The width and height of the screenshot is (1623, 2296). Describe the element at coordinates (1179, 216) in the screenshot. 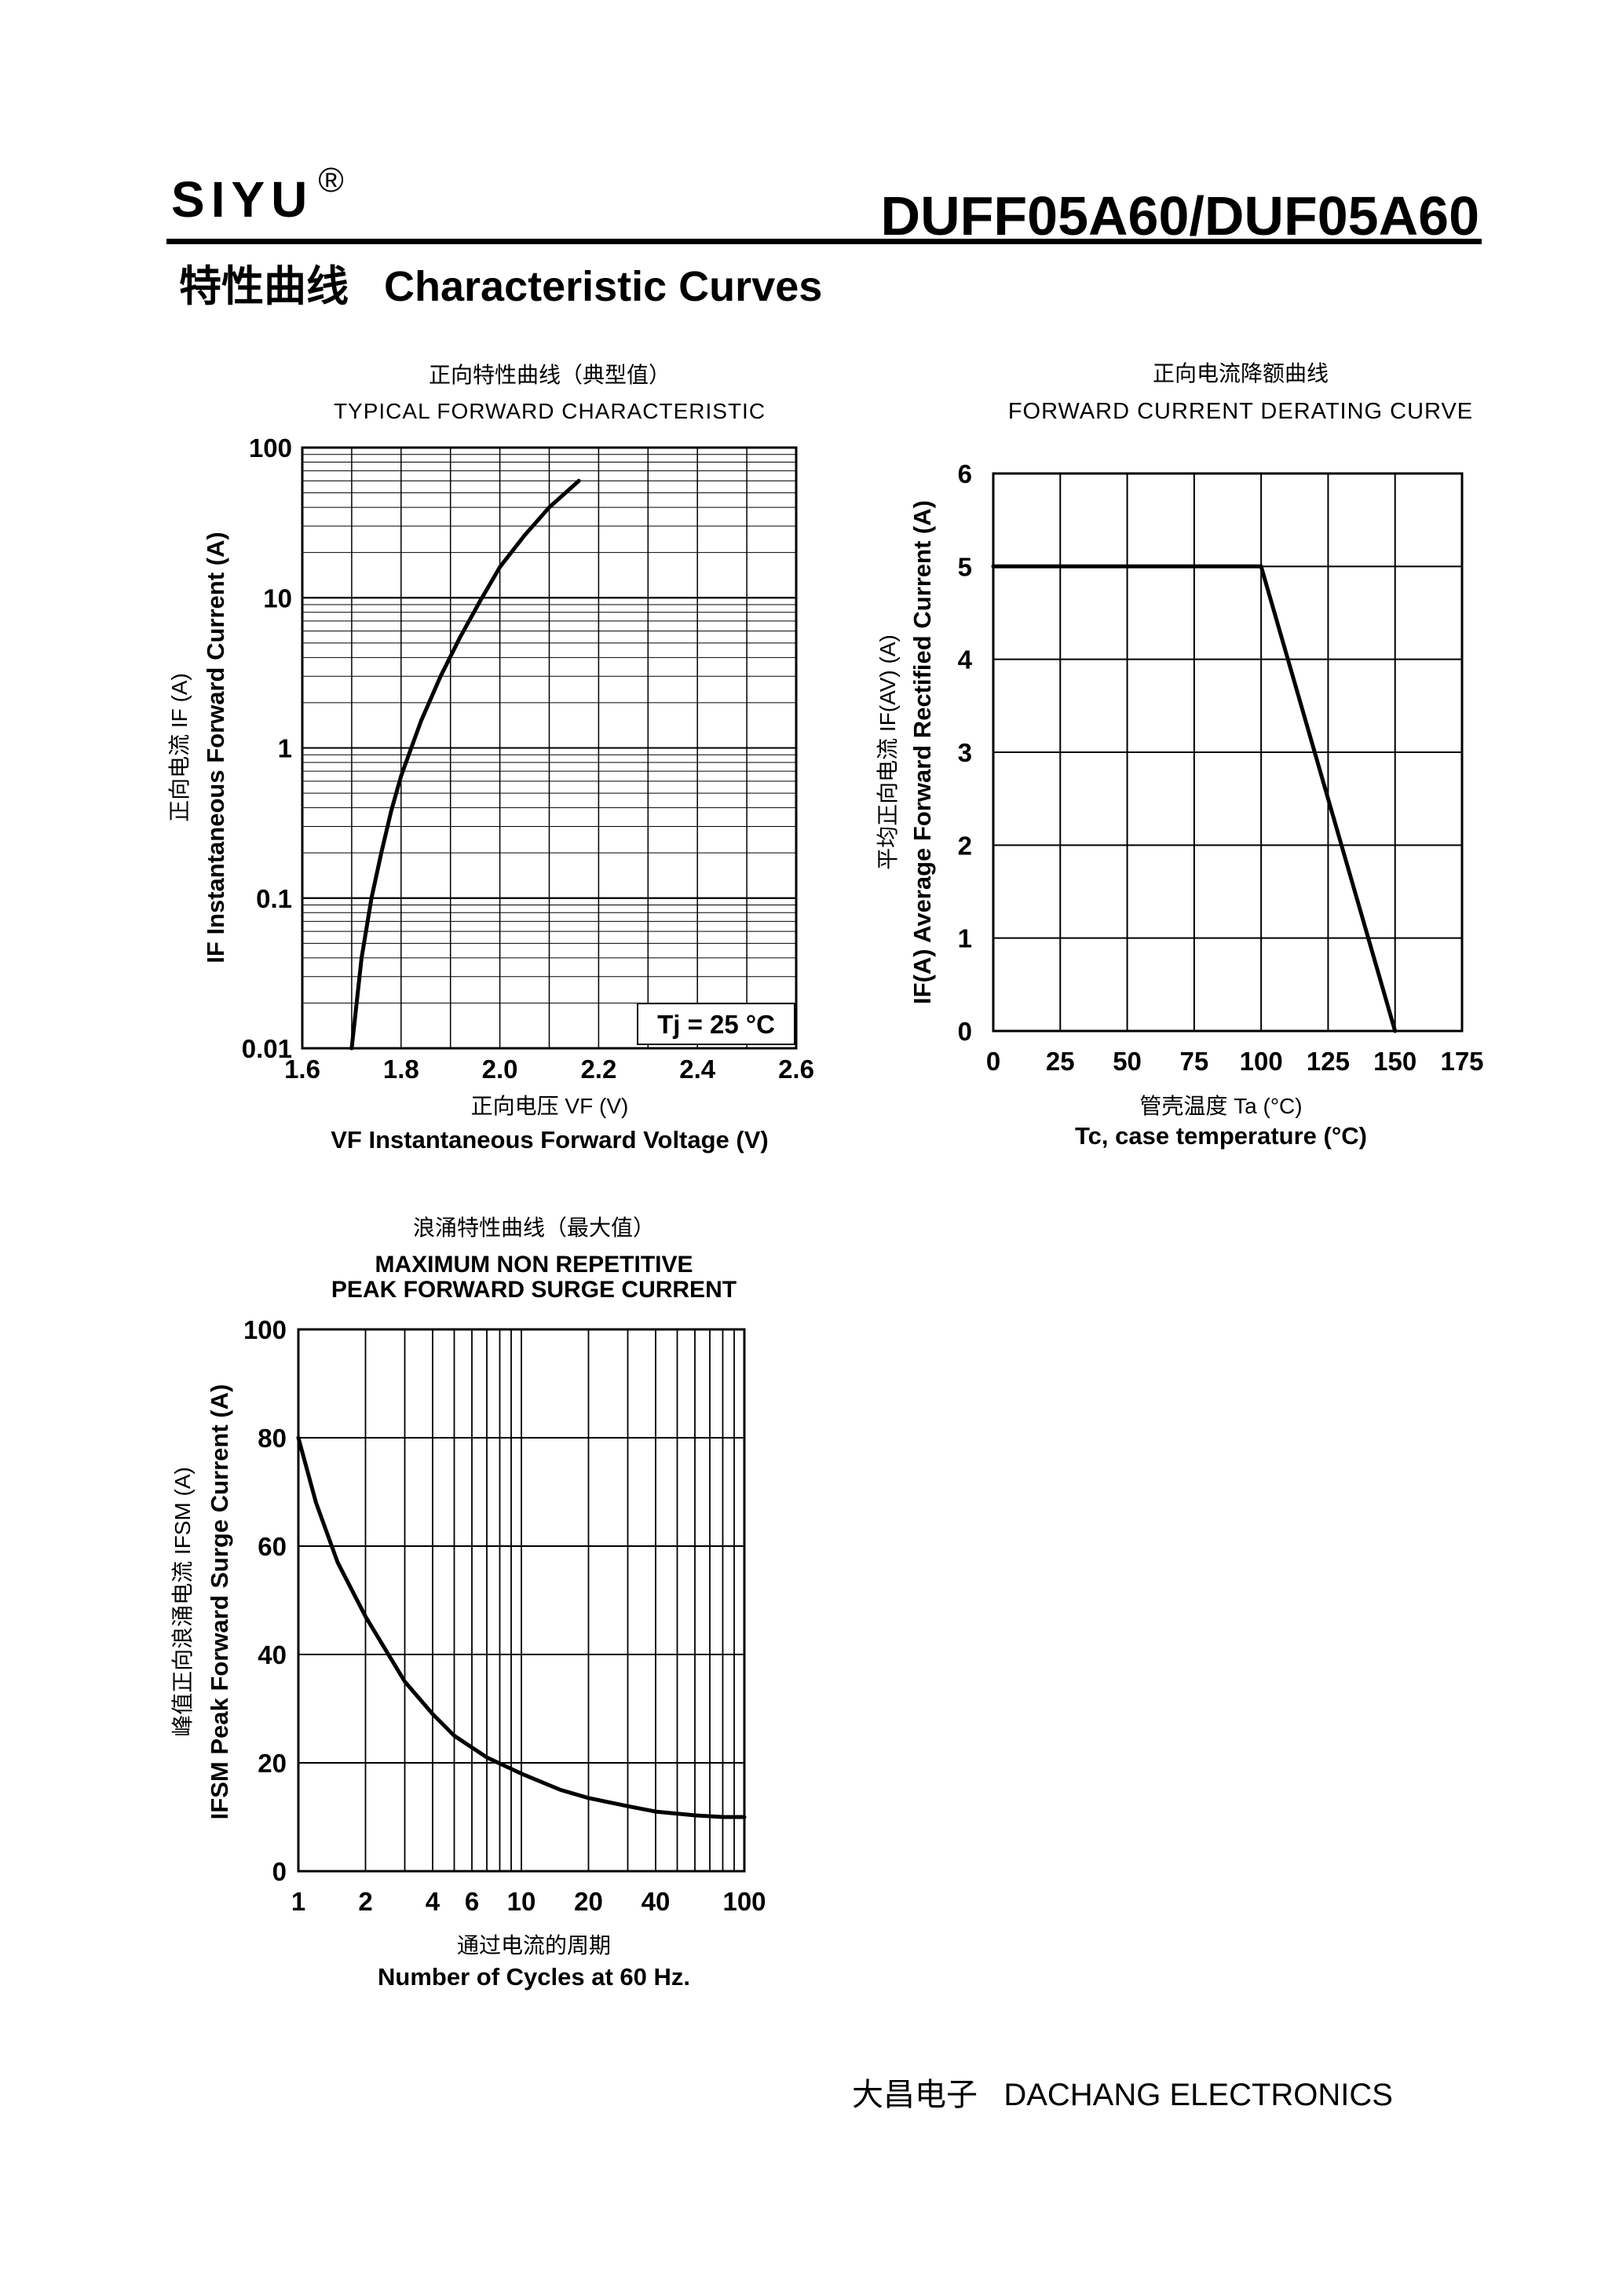

I see `part-number: DUFF05A60/DUF05A60` at that location.